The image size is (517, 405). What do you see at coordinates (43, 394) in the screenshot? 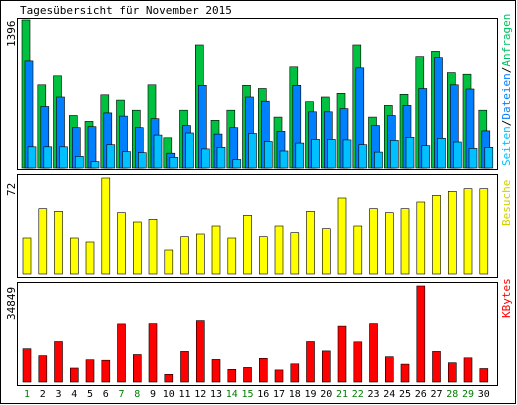
I see `x-label-day-2: 2` at bounding box center [43, 394].